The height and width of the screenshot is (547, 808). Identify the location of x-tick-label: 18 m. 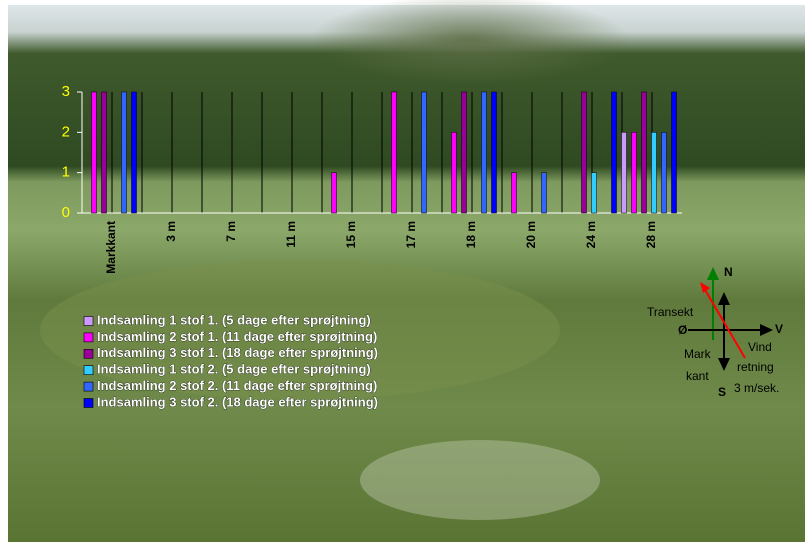
(471, 234).